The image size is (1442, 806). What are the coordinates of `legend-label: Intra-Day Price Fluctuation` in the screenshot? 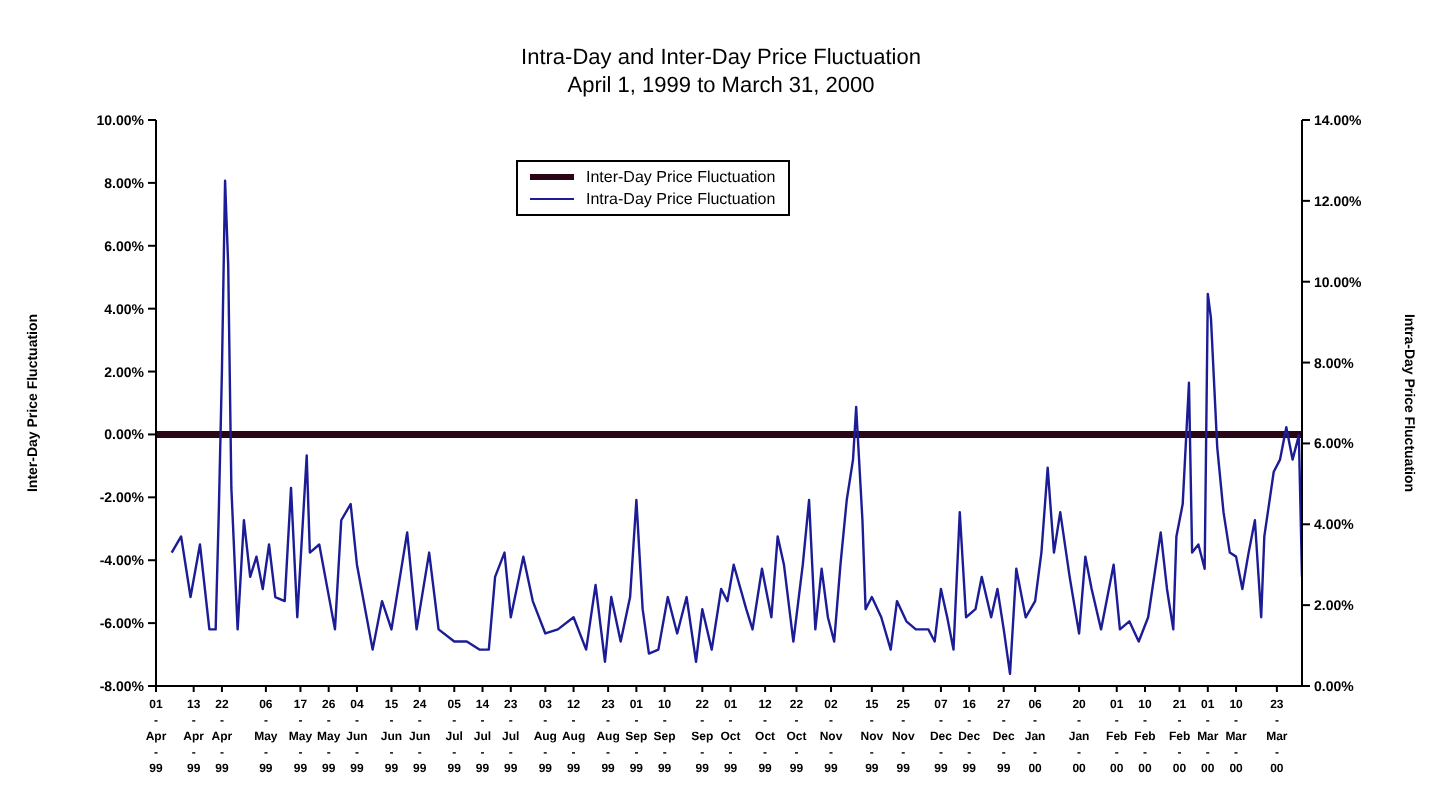 It's located at (681, 199).